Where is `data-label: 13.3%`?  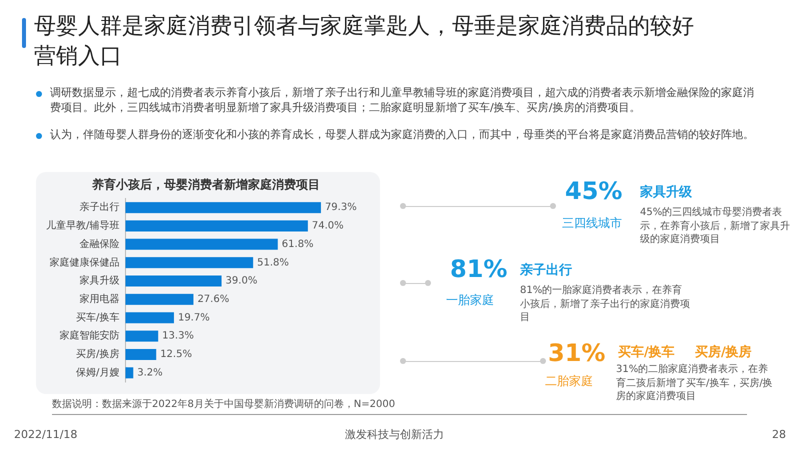
data-label: 13.3% is located at coordinates (178, 336).